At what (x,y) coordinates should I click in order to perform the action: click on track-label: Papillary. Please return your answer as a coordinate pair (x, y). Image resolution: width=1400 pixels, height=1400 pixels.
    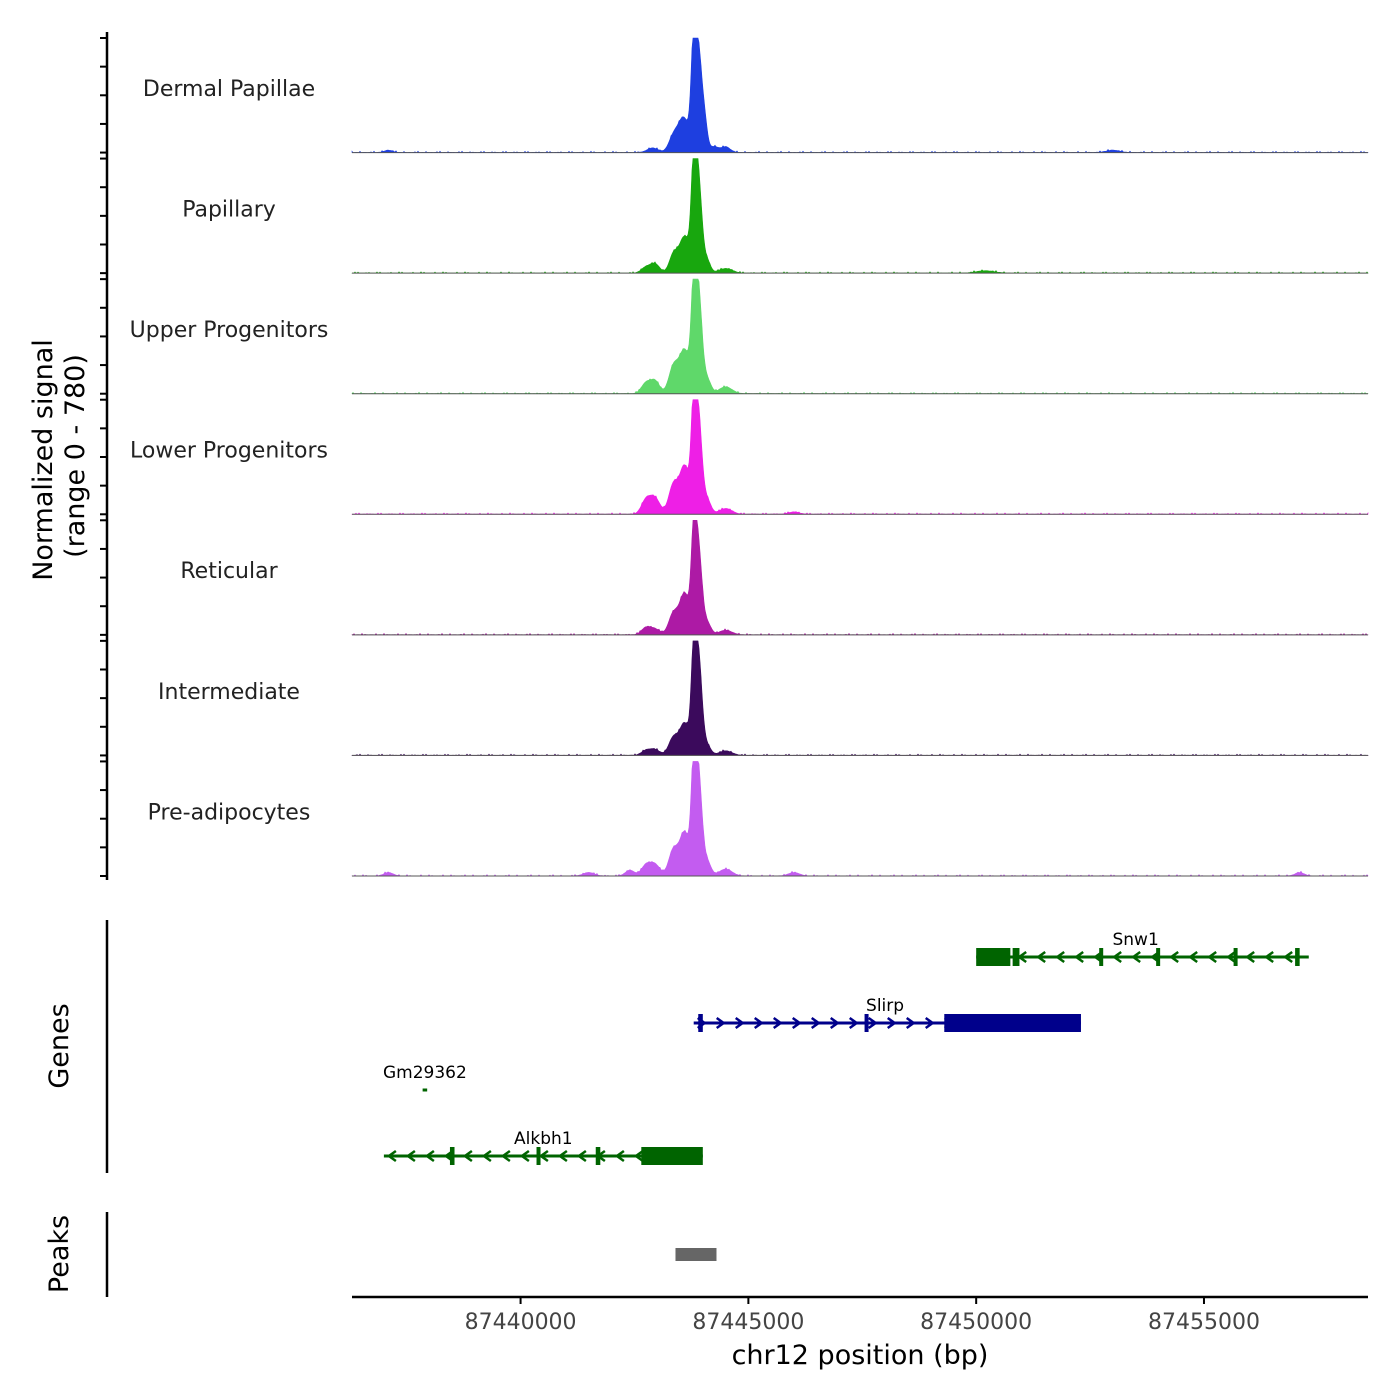
    Looking at the image, I should click on (229, 209).